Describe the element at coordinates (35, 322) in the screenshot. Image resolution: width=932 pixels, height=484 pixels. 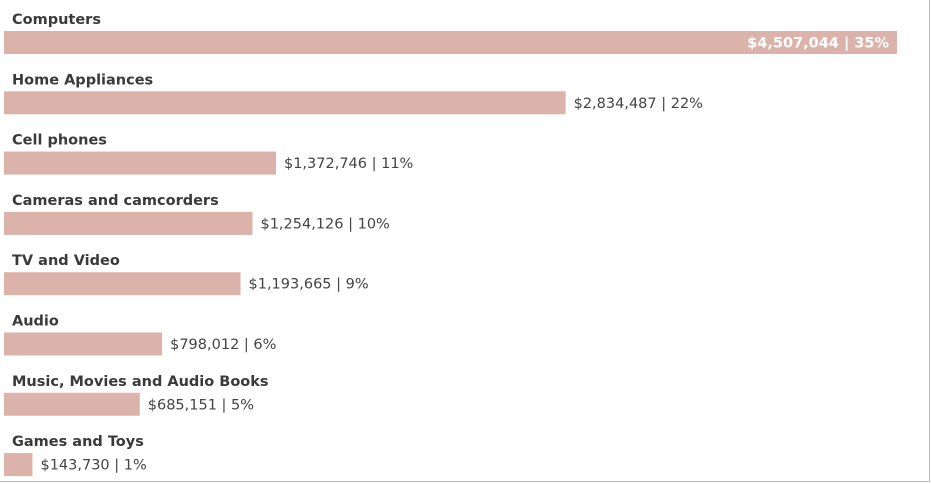
I see `category-label: Audio` at that location.